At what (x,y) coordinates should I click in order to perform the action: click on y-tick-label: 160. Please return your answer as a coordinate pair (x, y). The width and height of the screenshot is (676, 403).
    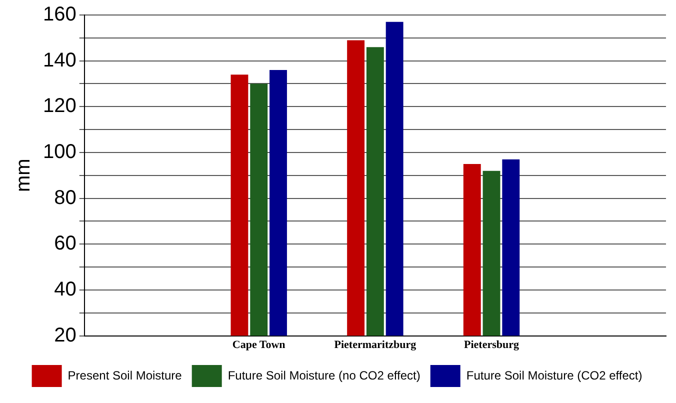
    Looking at the image, I should click on (59, 15).